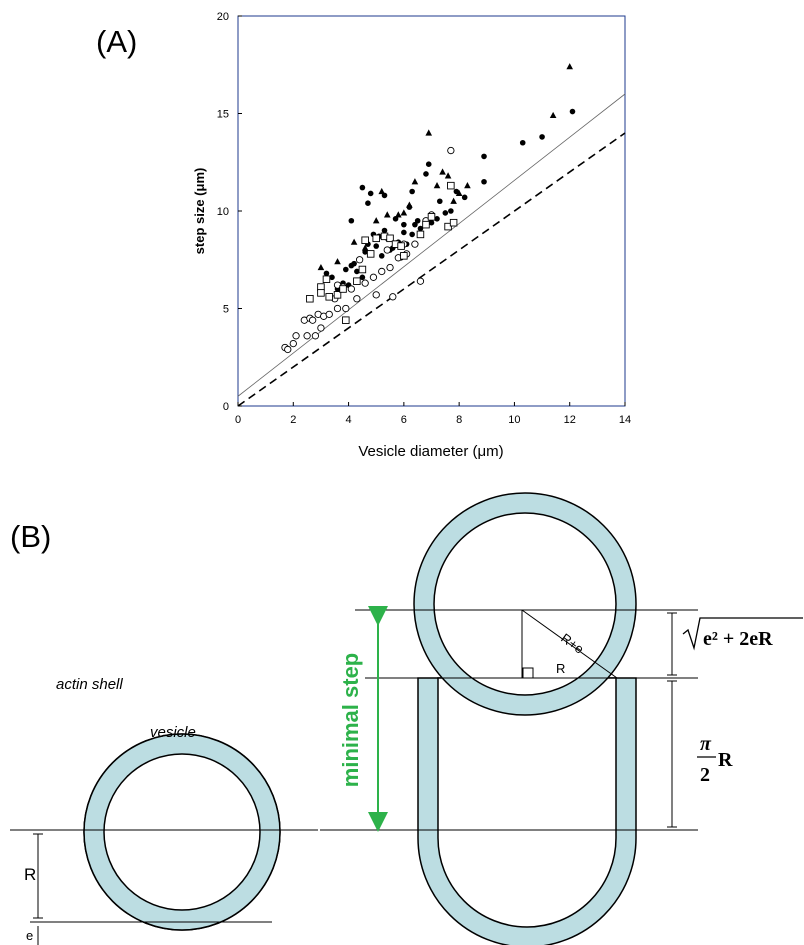 The width and height of the screenshot is (804, 945). Describe the element at coordinates (349, 420) in the screenshot. I see `x-tick-label: 4` at that location.